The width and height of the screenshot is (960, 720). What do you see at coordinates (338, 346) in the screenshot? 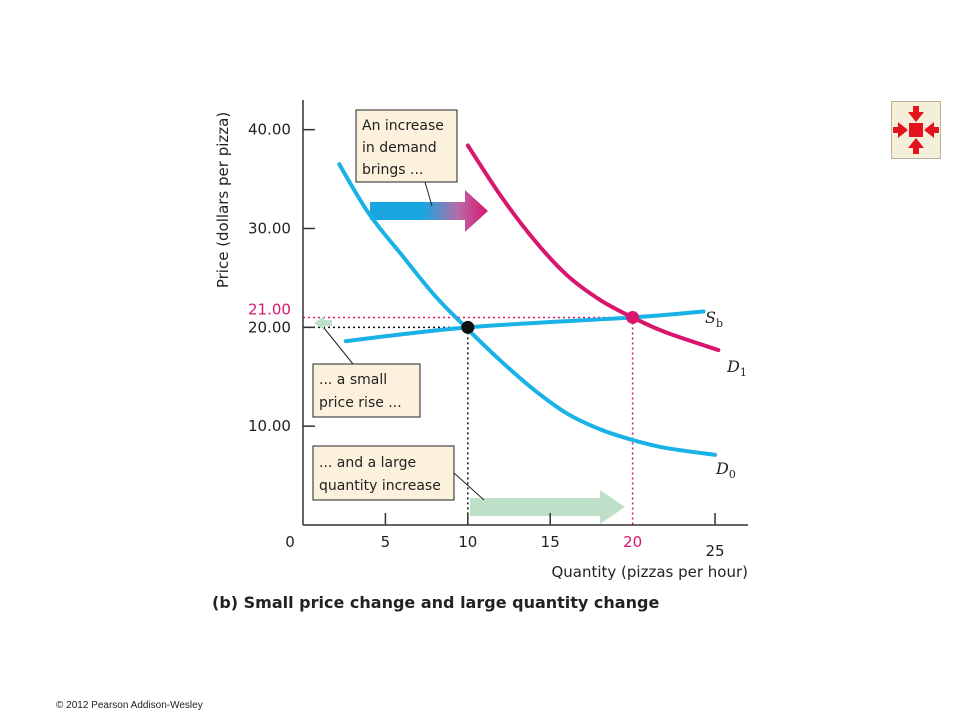
I see `callout-price-pointer` at bounding box center [338, 346].